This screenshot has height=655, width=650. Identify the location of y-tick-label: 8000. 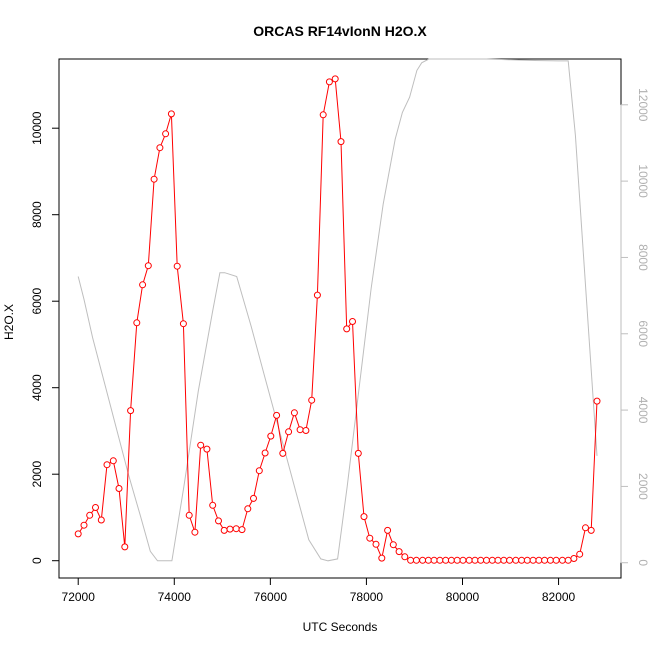
(37, 214).